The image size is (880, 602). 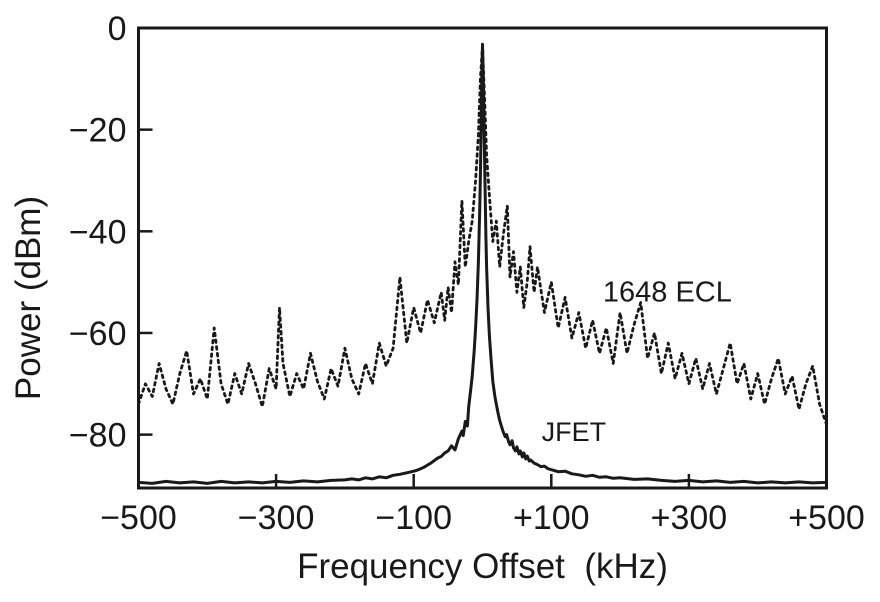 What do you see at coordinates (98, 334) in the screenshot?
I see `y-tick-label: −60` at bounding box center [98, 334].